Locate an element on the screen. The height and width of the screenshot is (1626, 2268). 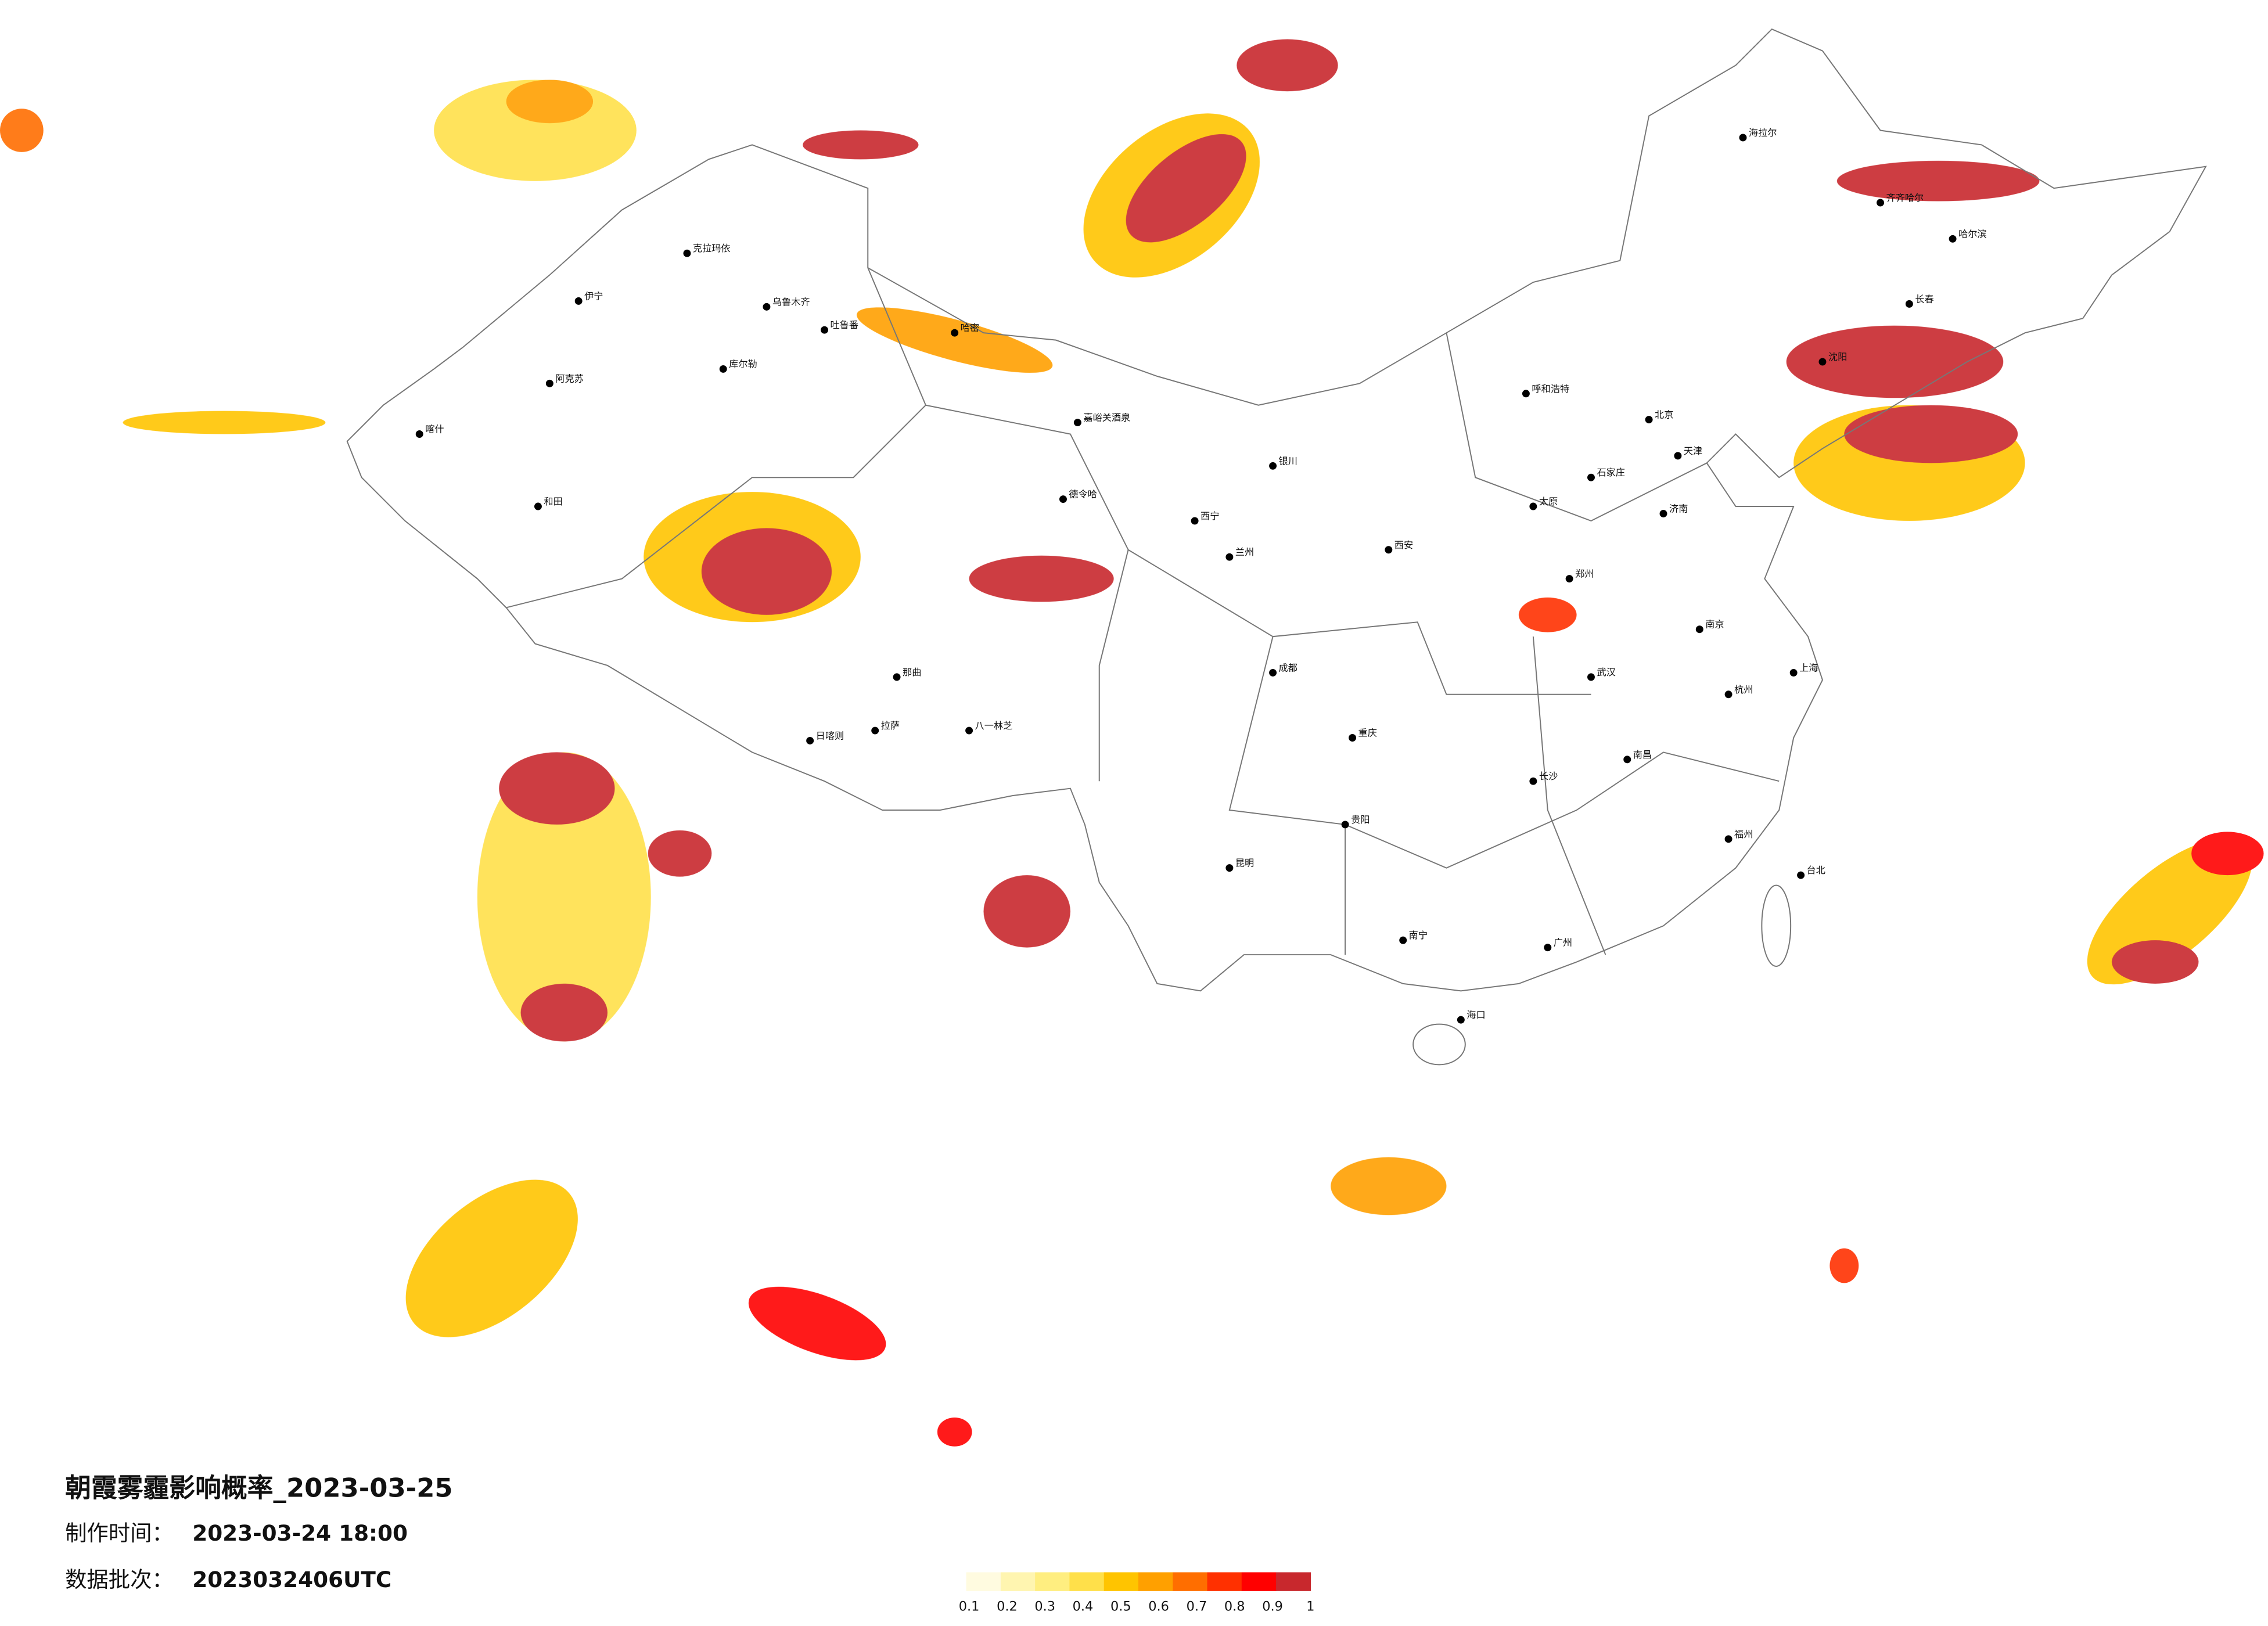
city-label: 伊宁 is located at coordinates (593, 295).